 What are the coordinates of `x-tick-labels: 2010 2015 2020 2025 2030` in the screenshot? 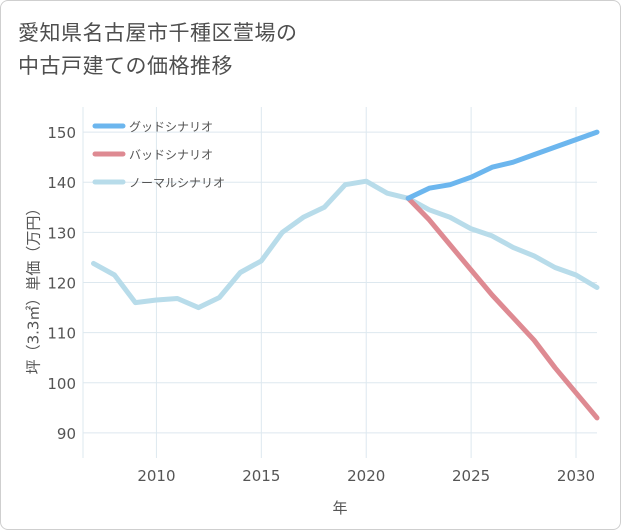 It's located at (366, 476).